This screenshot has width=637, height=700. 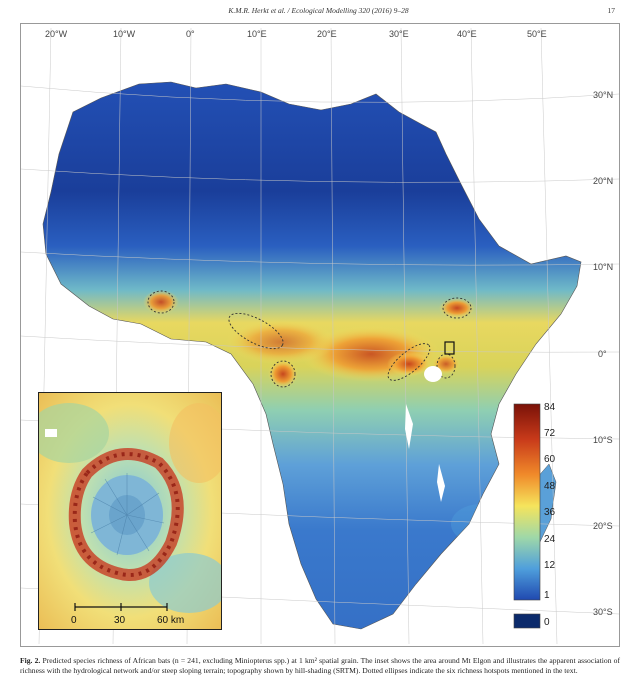 I want to click on inset-map: 0 30 60 km, so click(x=130, y=511).